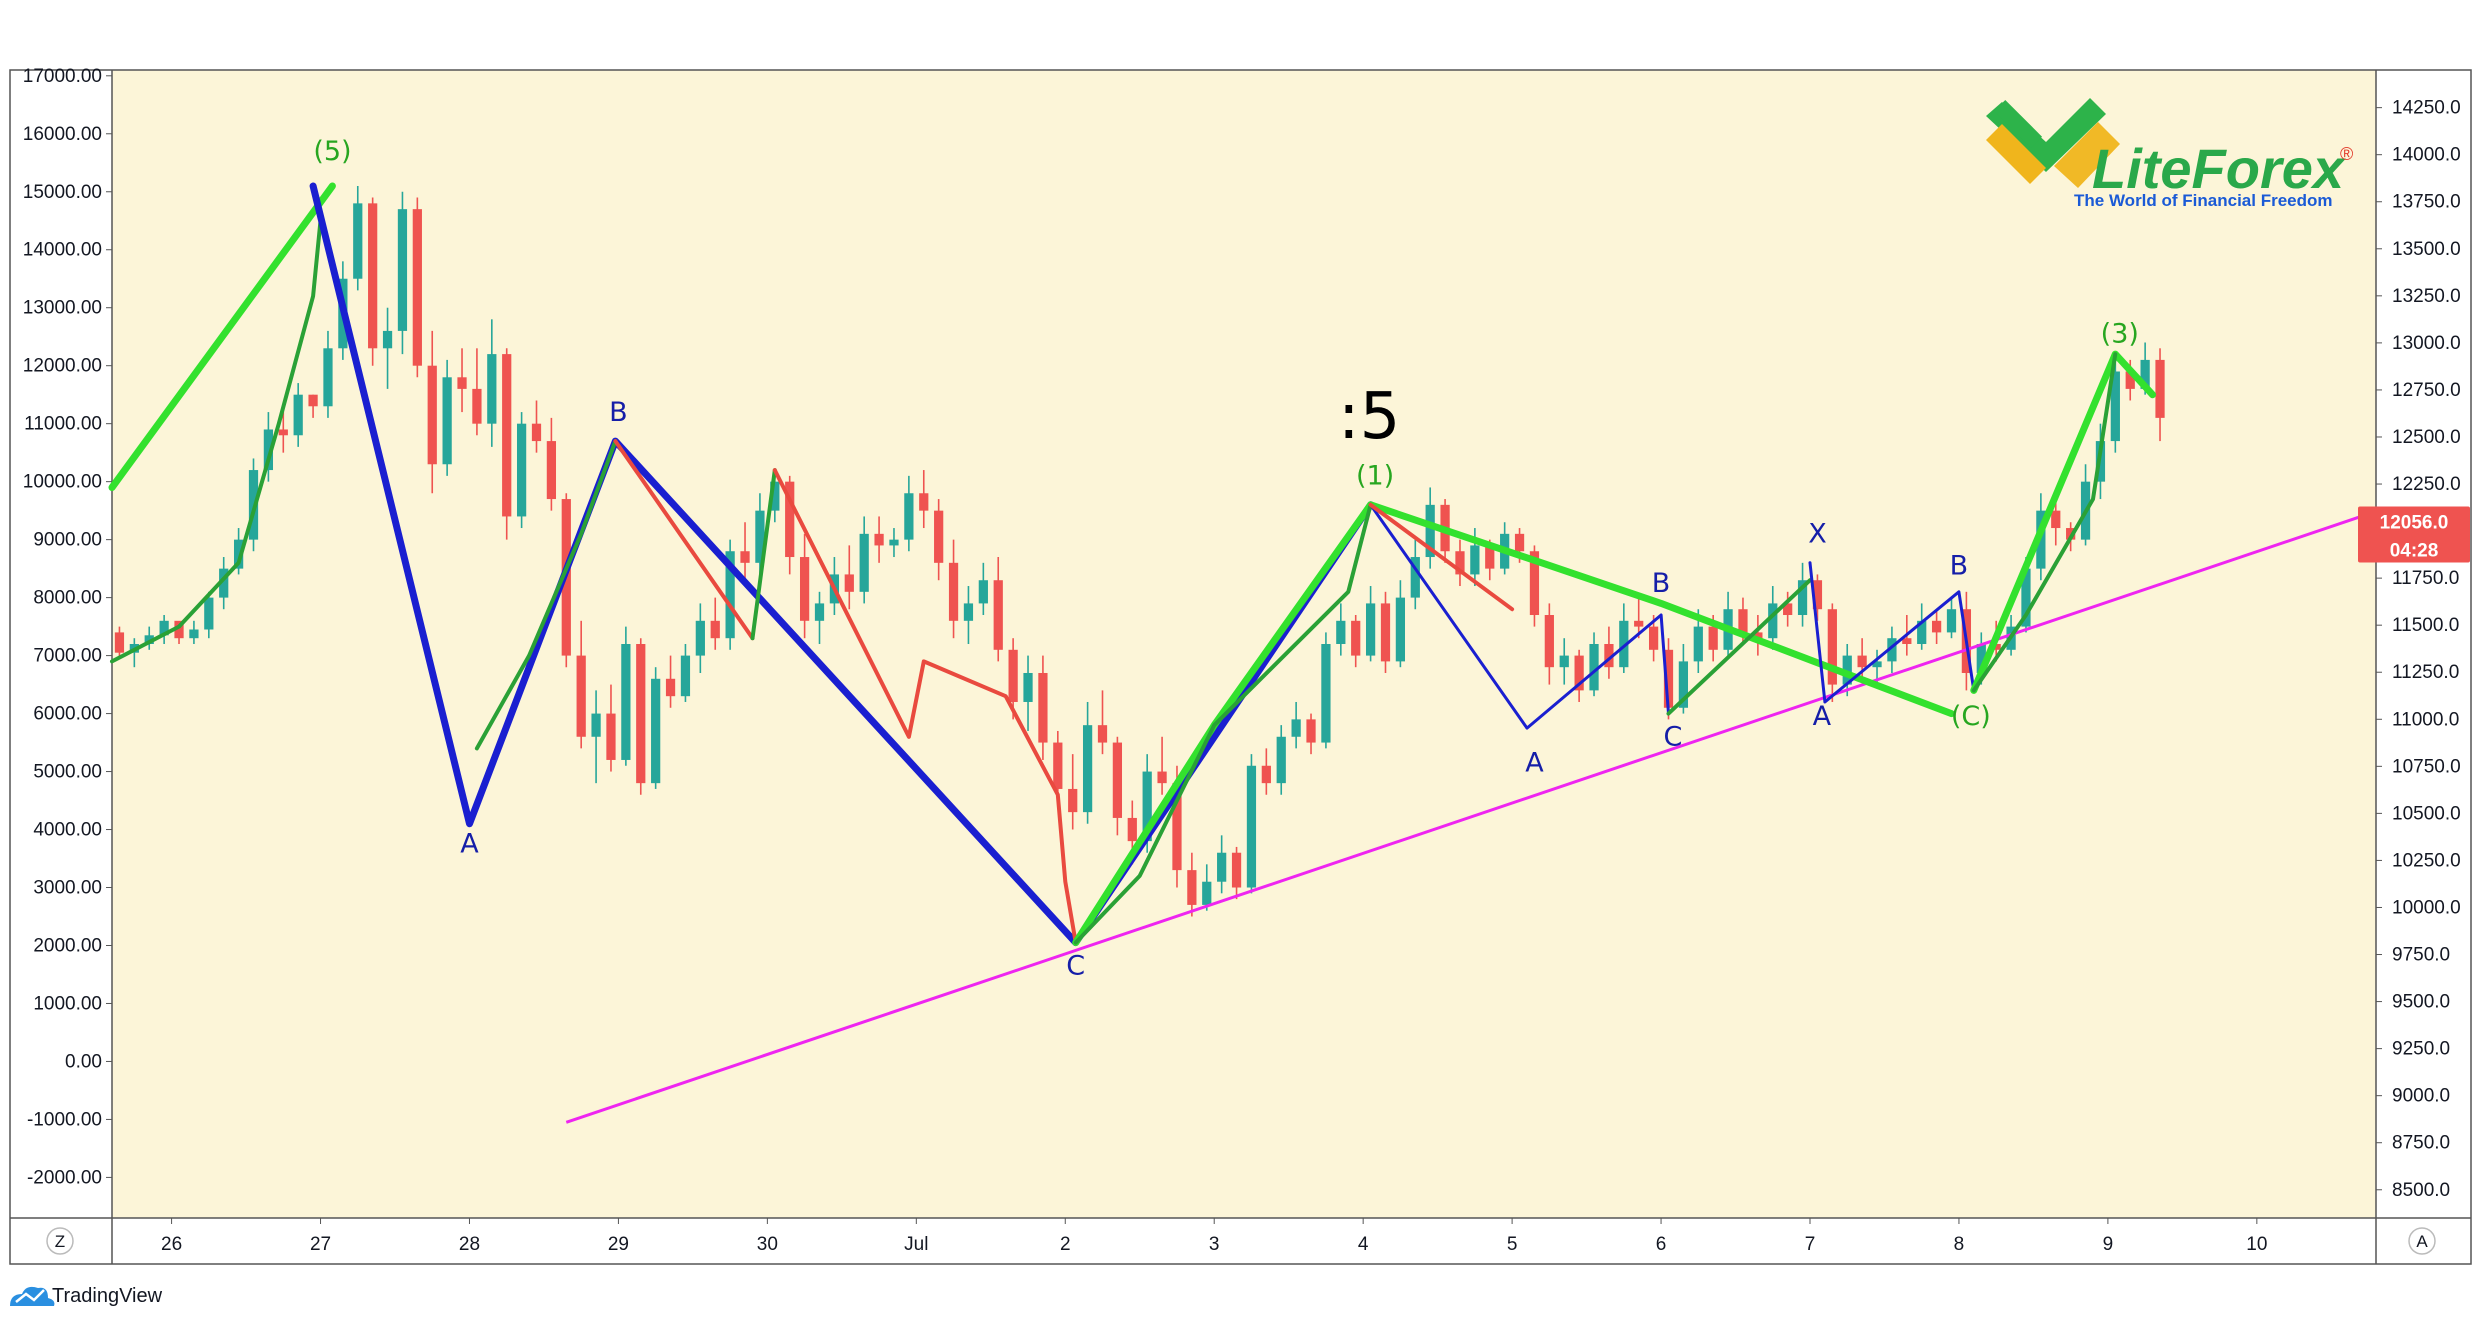 The height and width of the screenshot is (1322, 2481). What do you see at coordinates (62, 250) in the screenshot?
I see `left-axis-label: 14000.00` at bounding box center [62, 250].